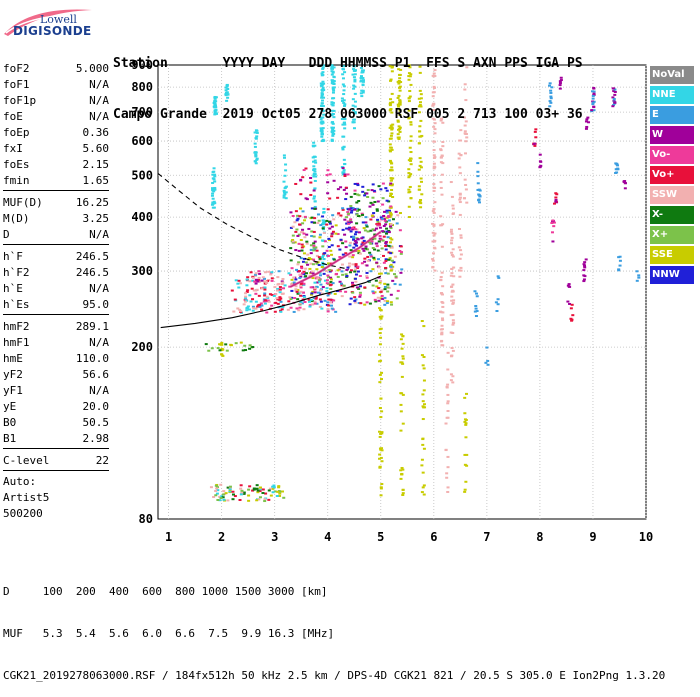 This screenshot has width=700, height=697. Describe the element at coordinates (13, 374) in the screenshot. I see `param-label: yF2` at that location.